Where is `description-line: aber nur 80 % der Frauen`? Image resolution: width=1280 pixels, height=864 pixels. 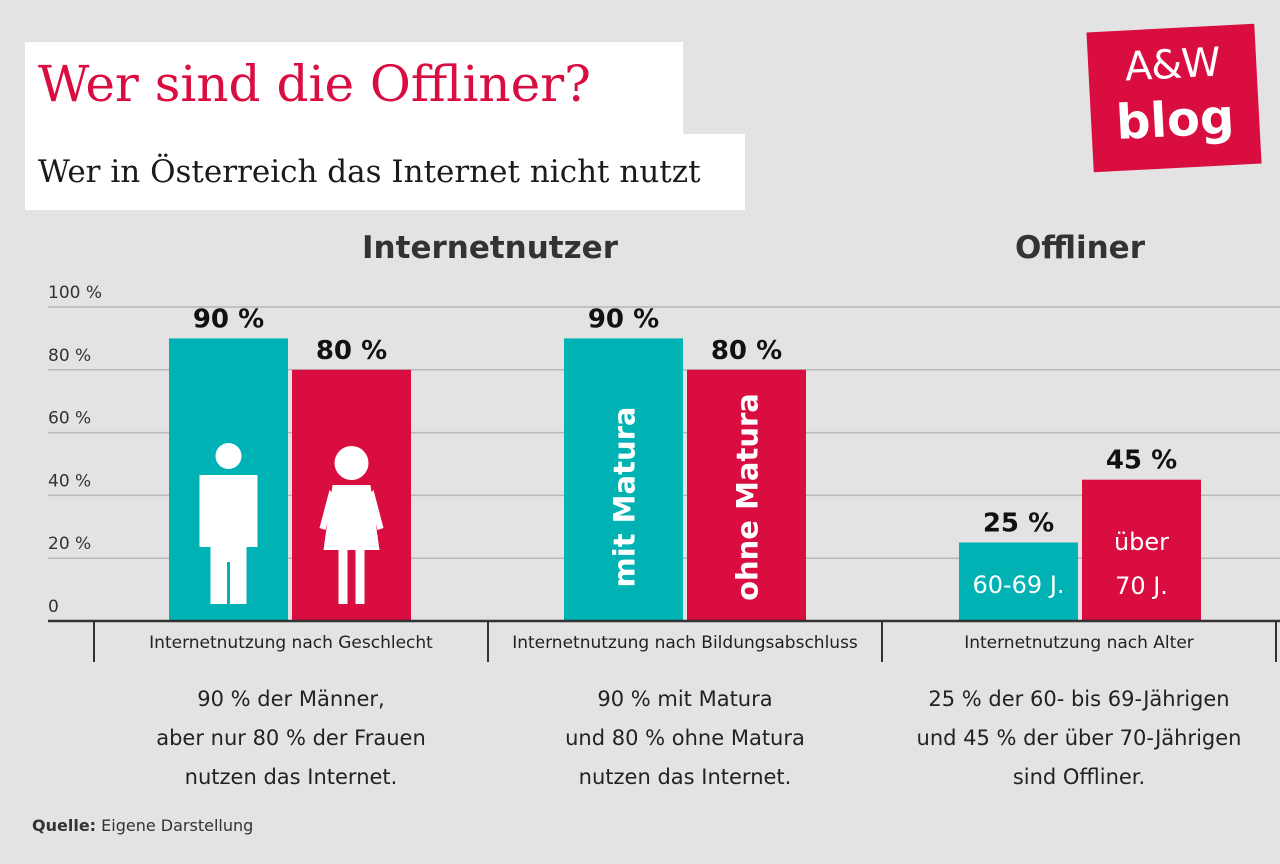
description-line: aber nur 80 % der Frauen is located at coordinates (291, 738).